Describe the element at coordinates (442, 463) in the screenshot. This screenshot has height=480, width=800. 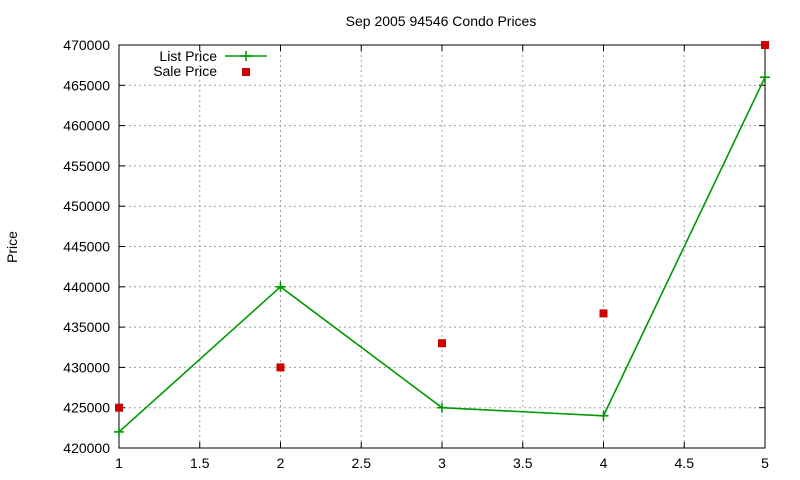
I see `x-tick-label: 3` at that location.